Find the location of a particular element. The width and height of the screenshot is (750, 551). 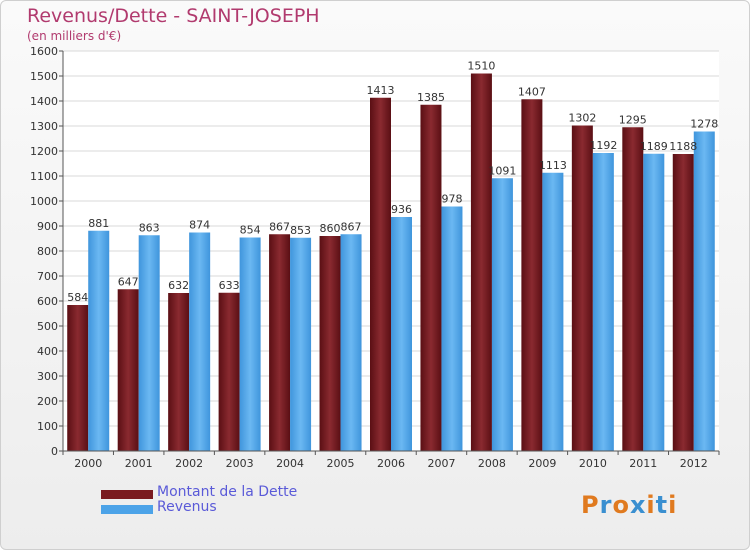

x-tick-label: 2002 is located at coordinates (189, 463).